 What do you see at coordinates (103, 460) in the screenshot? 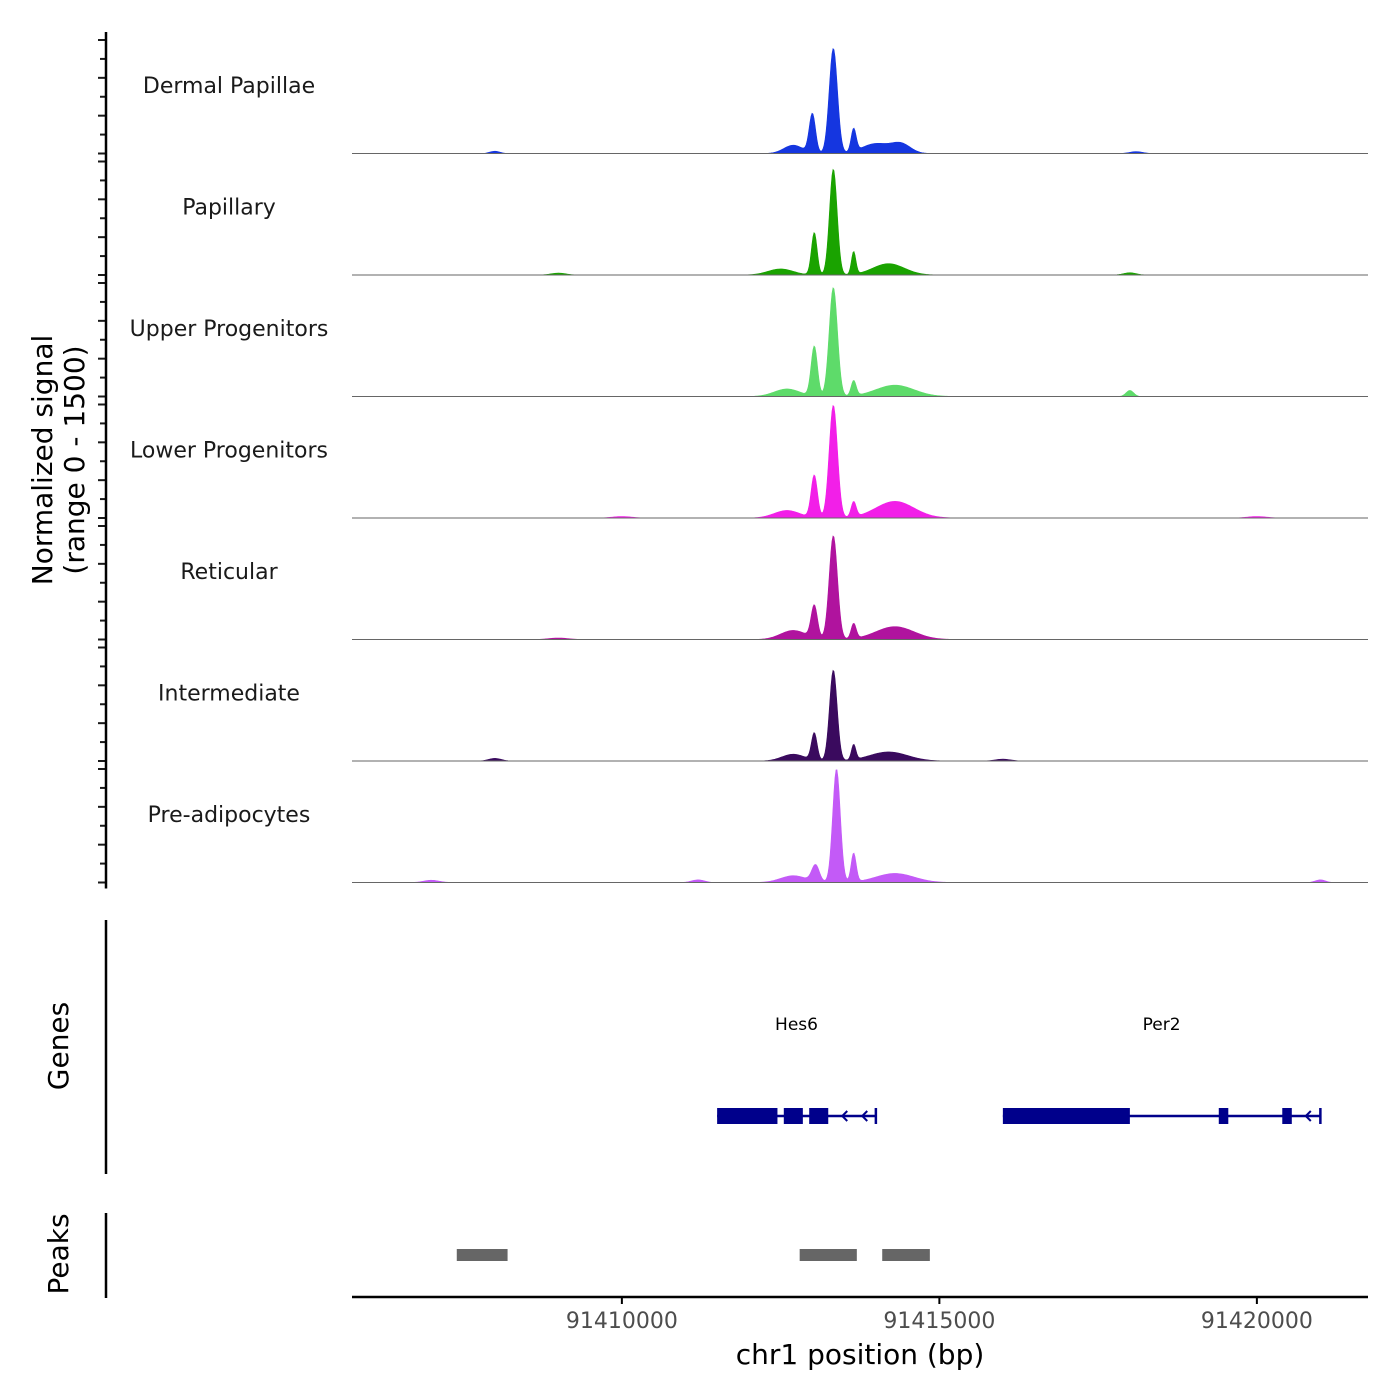
I see `y-axes` at bounding box center [103, 460].